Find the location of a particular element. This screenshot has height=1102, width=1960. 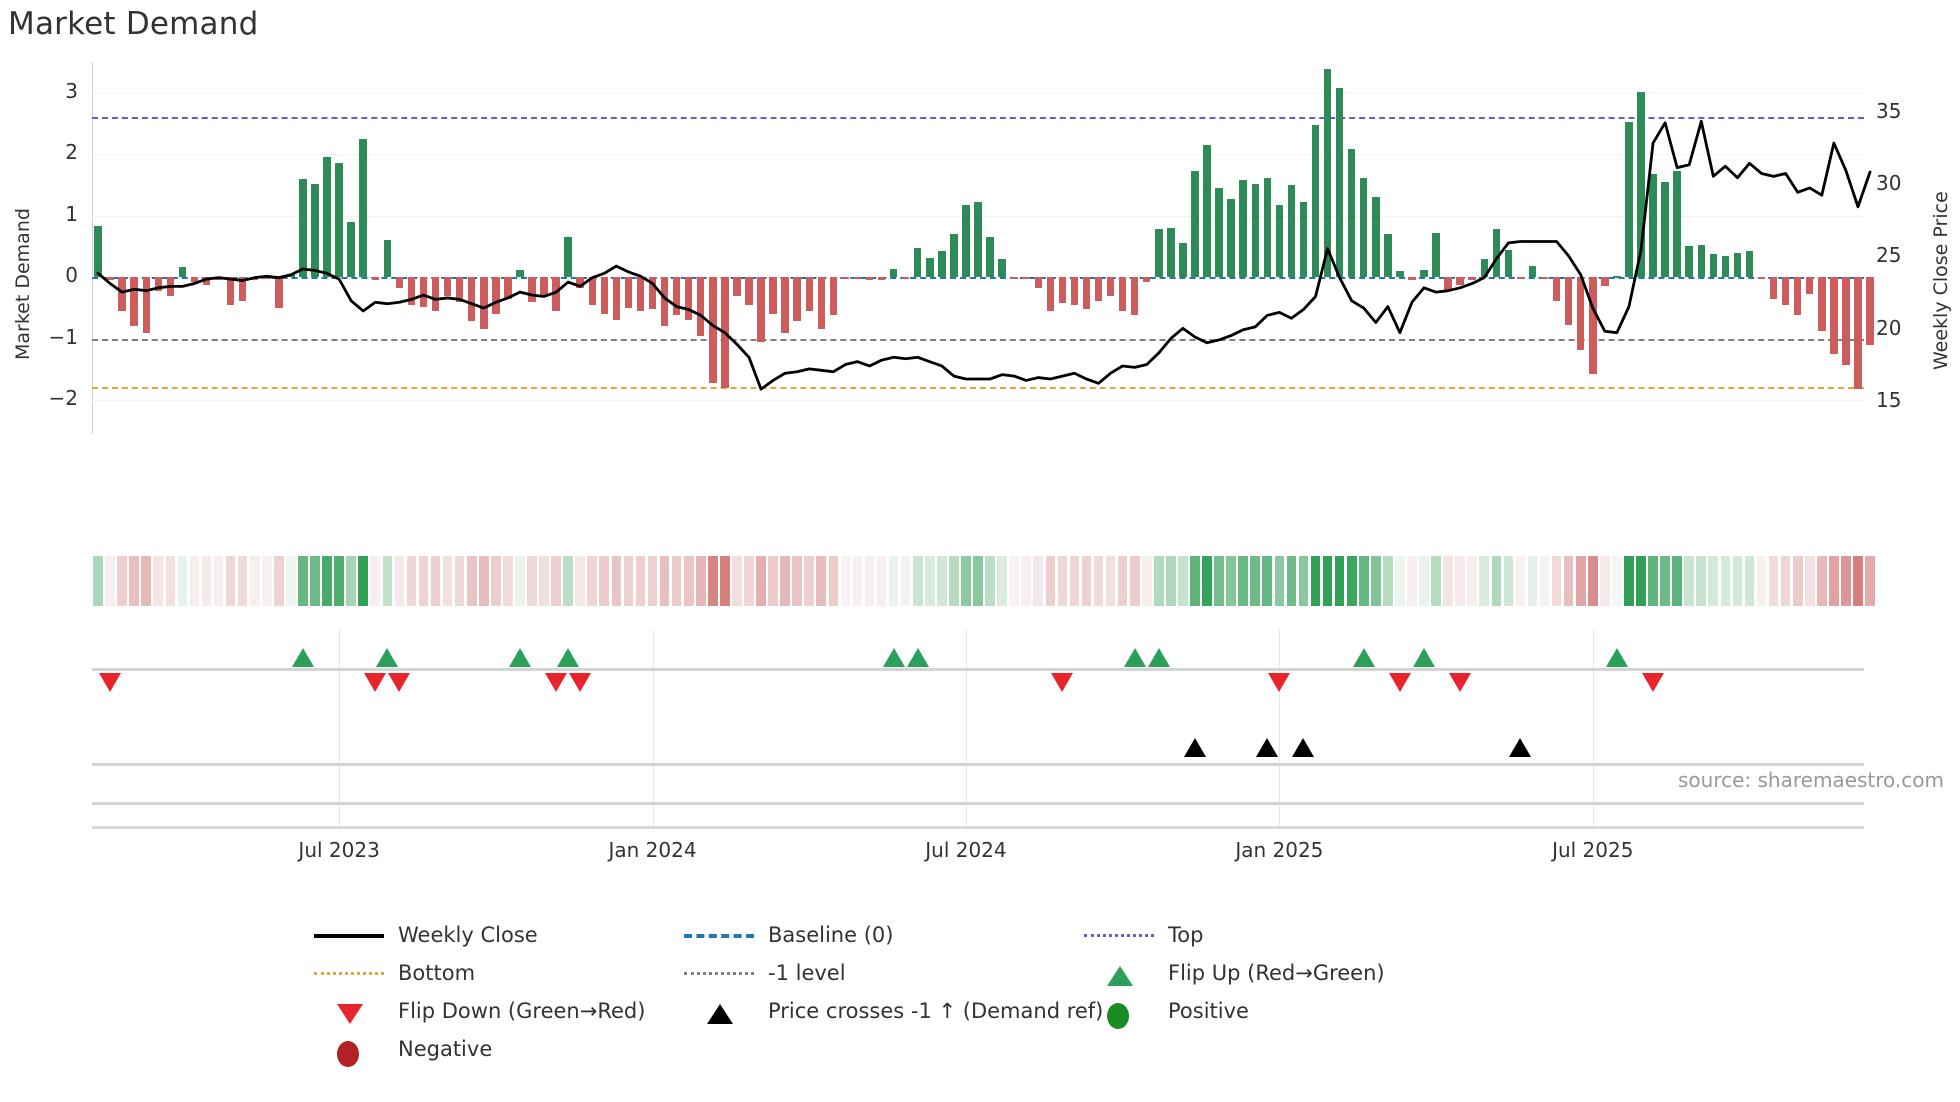

legend-item: -1 level is located at coordinates (763, 973).